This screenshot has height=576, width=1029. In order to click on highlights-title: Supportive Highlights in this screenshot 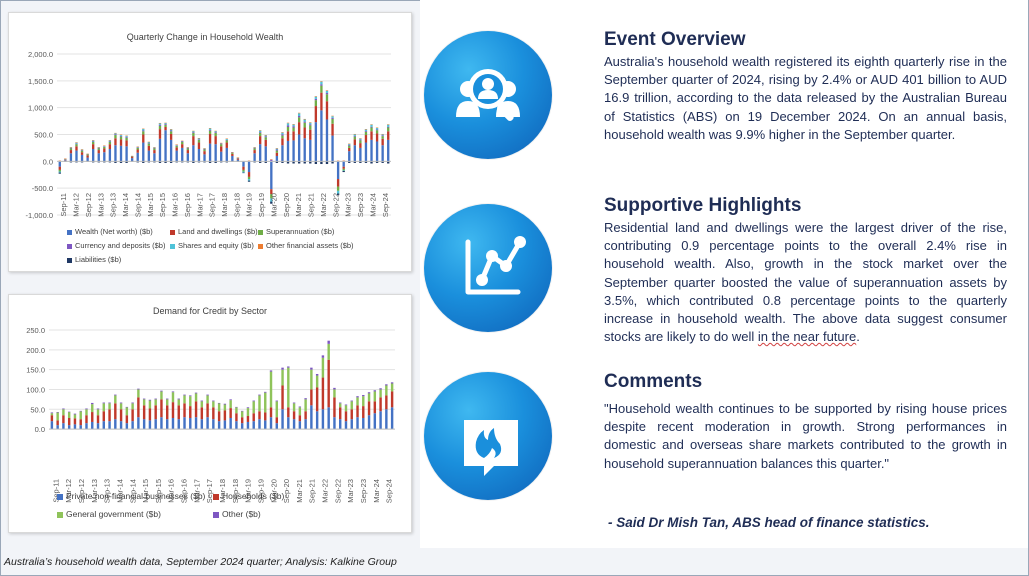, I will do `click(703, 205)`.